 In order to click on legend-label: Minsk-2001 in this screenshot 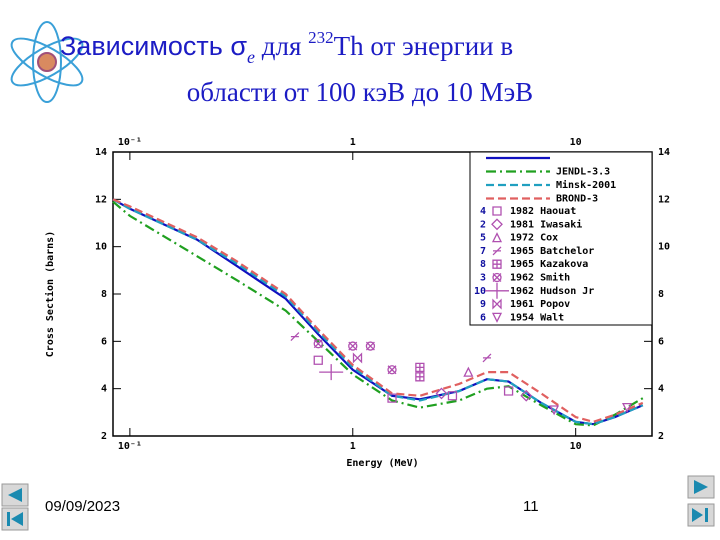, I will do `click(586, 185)`.